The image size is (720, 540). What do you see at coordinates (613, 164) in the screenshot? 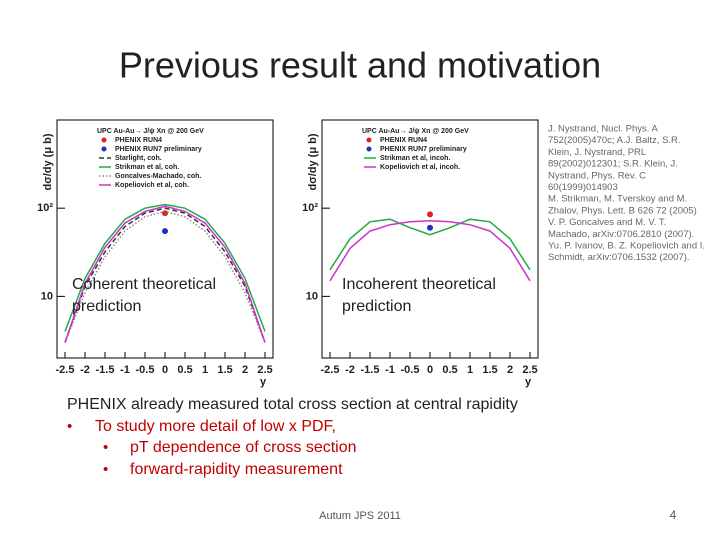
I see `reference-line: 89(2002)012301; S.R. Klein, J.` at bounding box center [613, 164].